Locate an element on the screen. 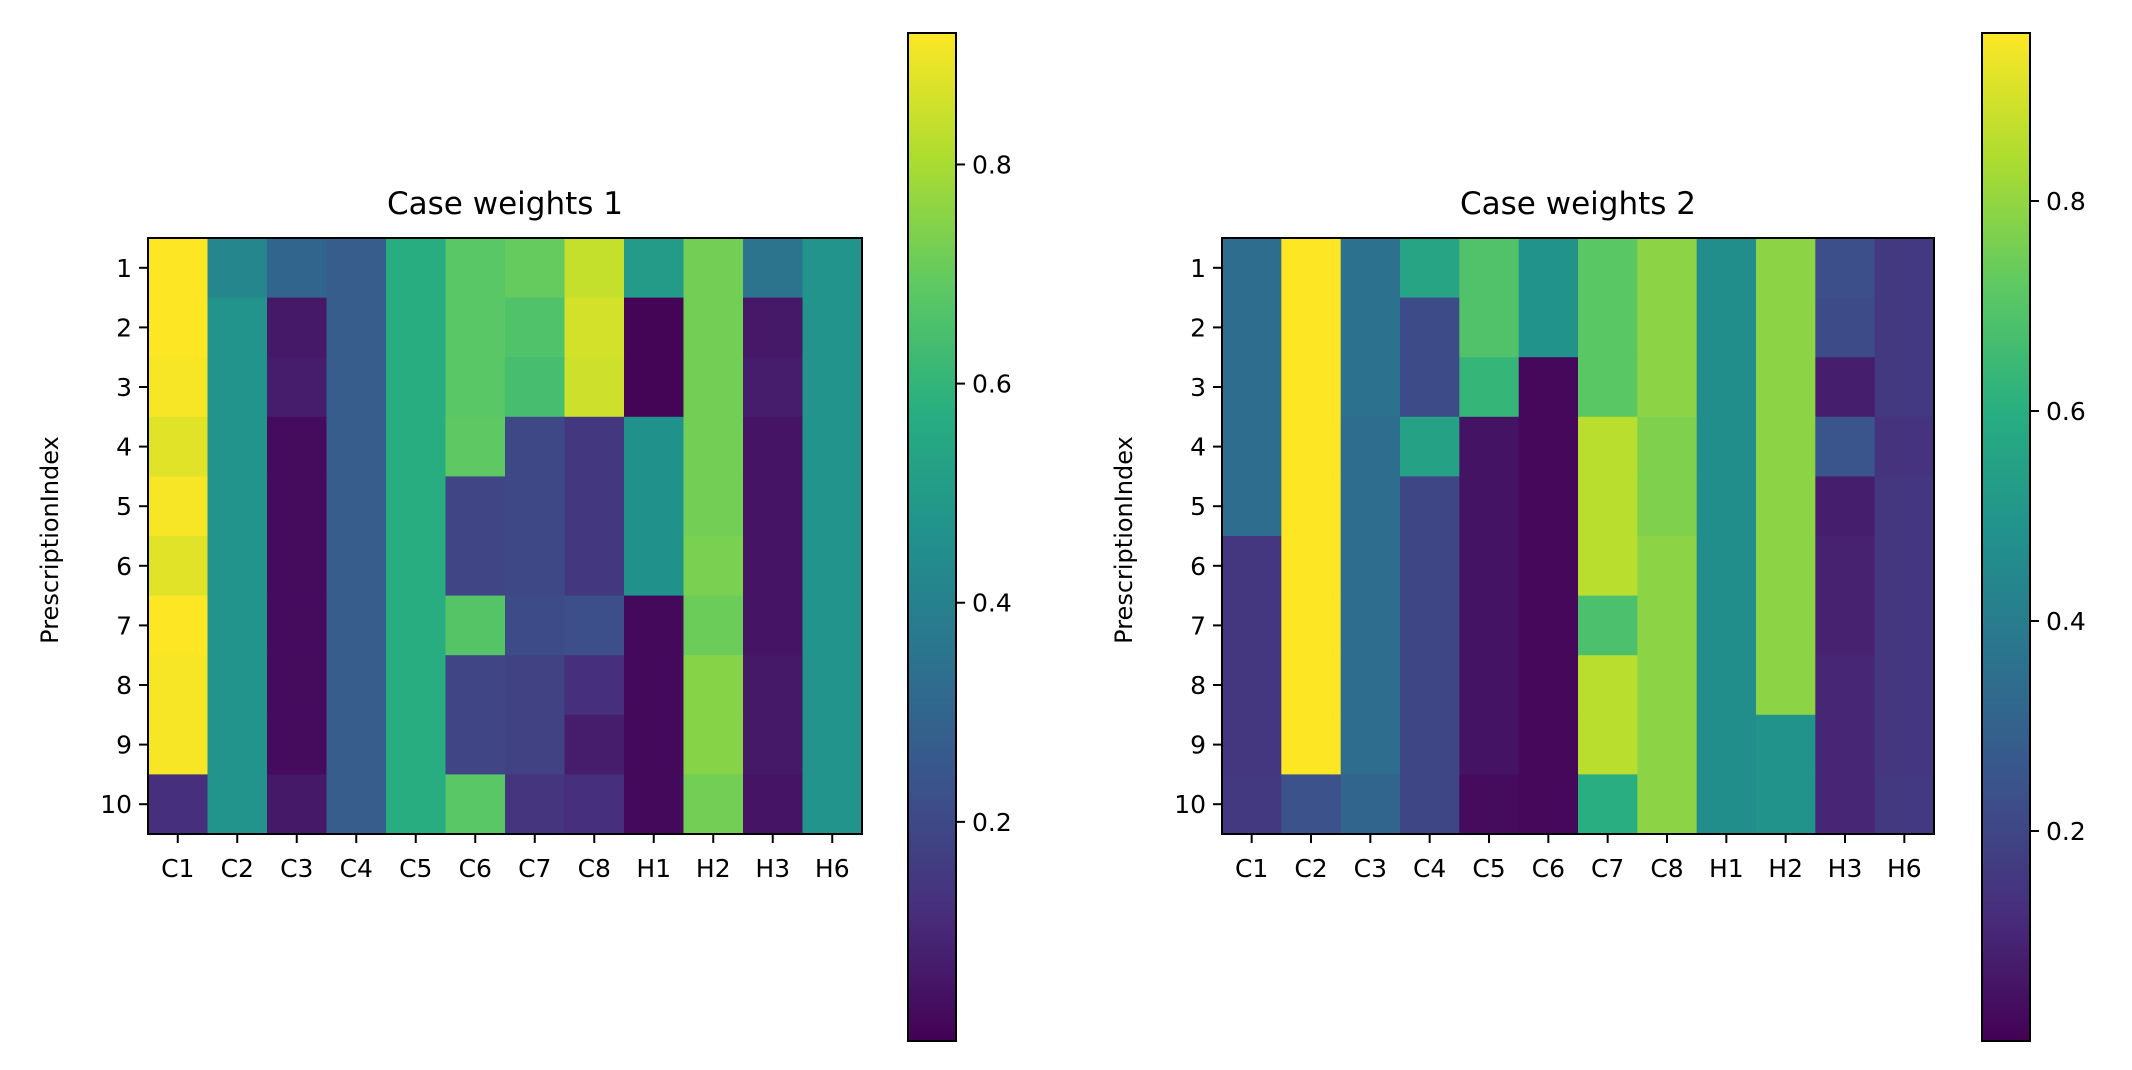 Image resolution: width=2132 pixels, height=1070 pixels. x-tick-label: C4 is located at coordinates (356, 868).